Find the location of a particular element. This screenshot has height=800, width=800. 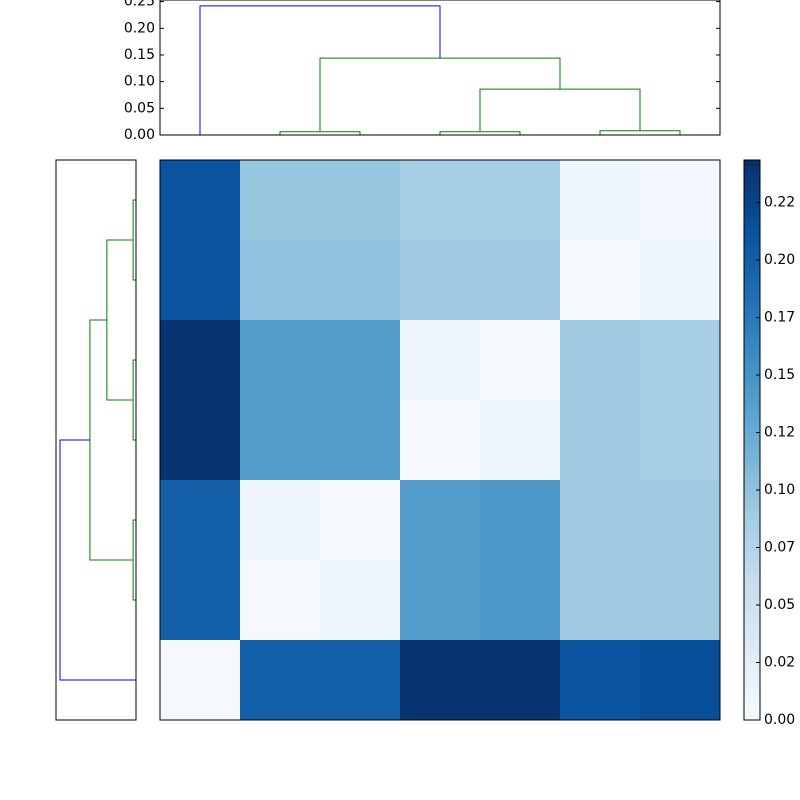

y-tick-label: 0.00 is located at coordinates (139, 135).